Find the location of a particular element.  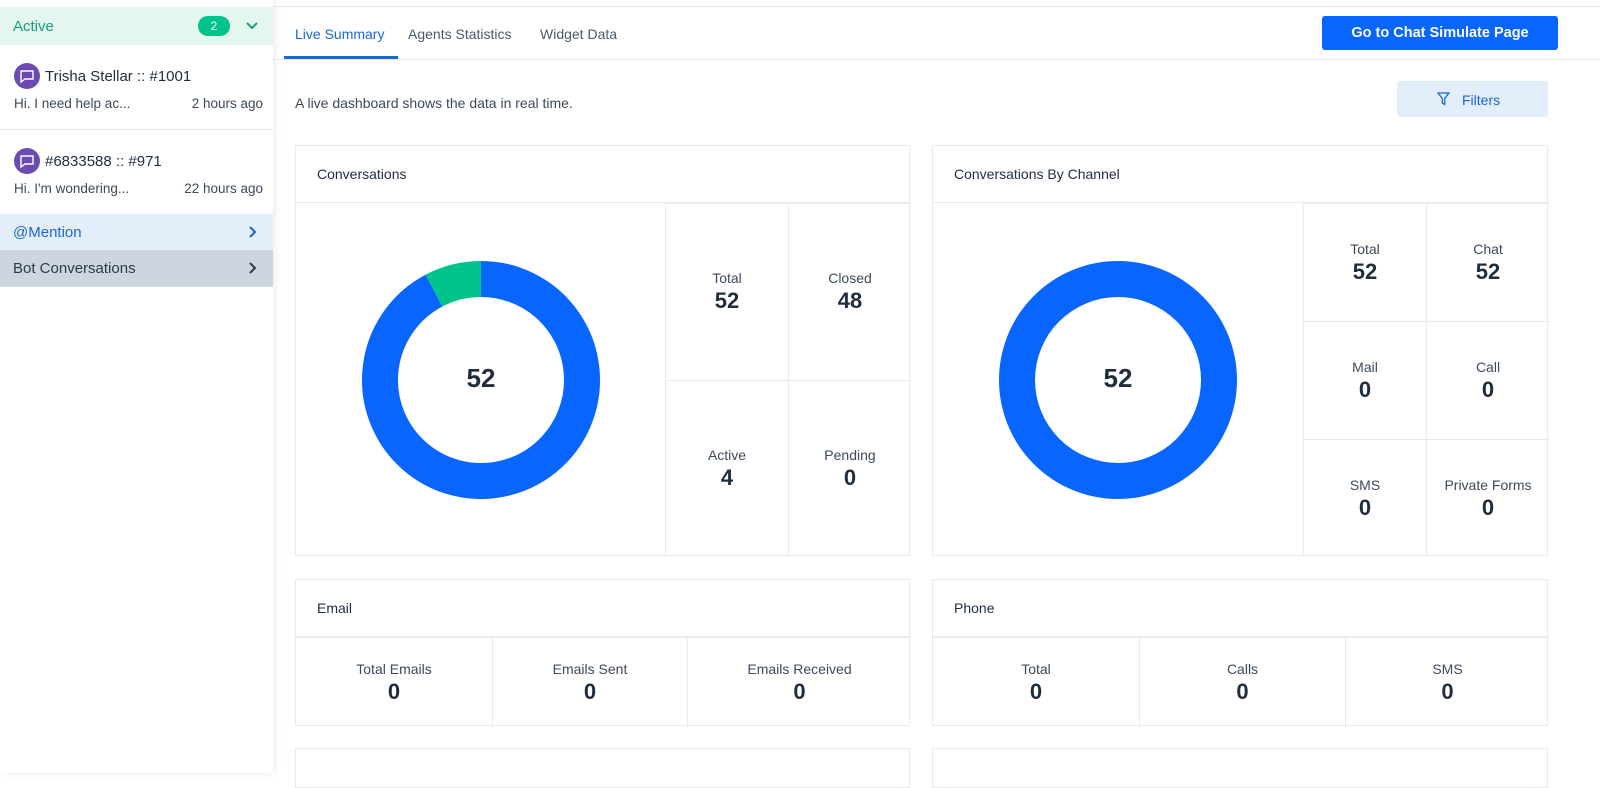

stat-cell: Private Forms 0 is located at coordinates (1487, 498).